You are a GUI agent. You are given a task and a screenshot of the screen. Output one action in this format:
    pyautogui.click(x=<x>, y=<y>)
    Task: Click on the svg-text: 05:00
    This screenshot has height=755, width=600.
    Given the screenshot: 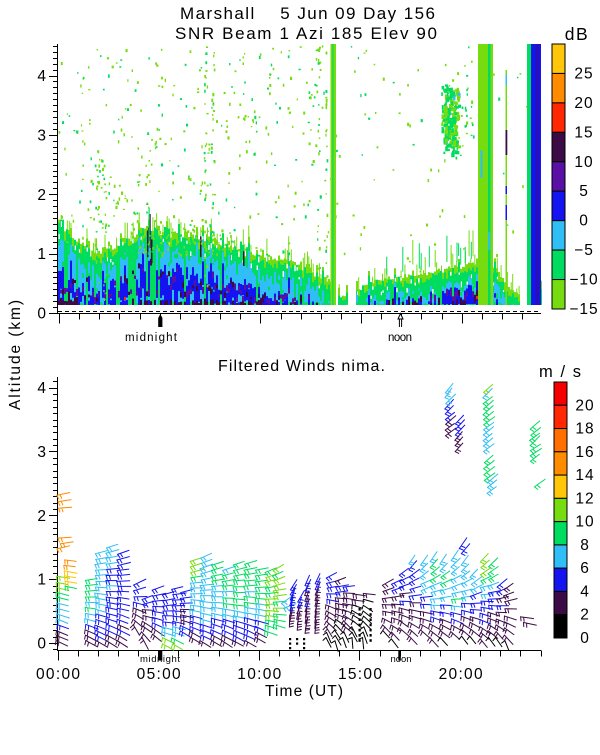 What is the action you would take?
    pyautogui.click(x=159, y=674)
    